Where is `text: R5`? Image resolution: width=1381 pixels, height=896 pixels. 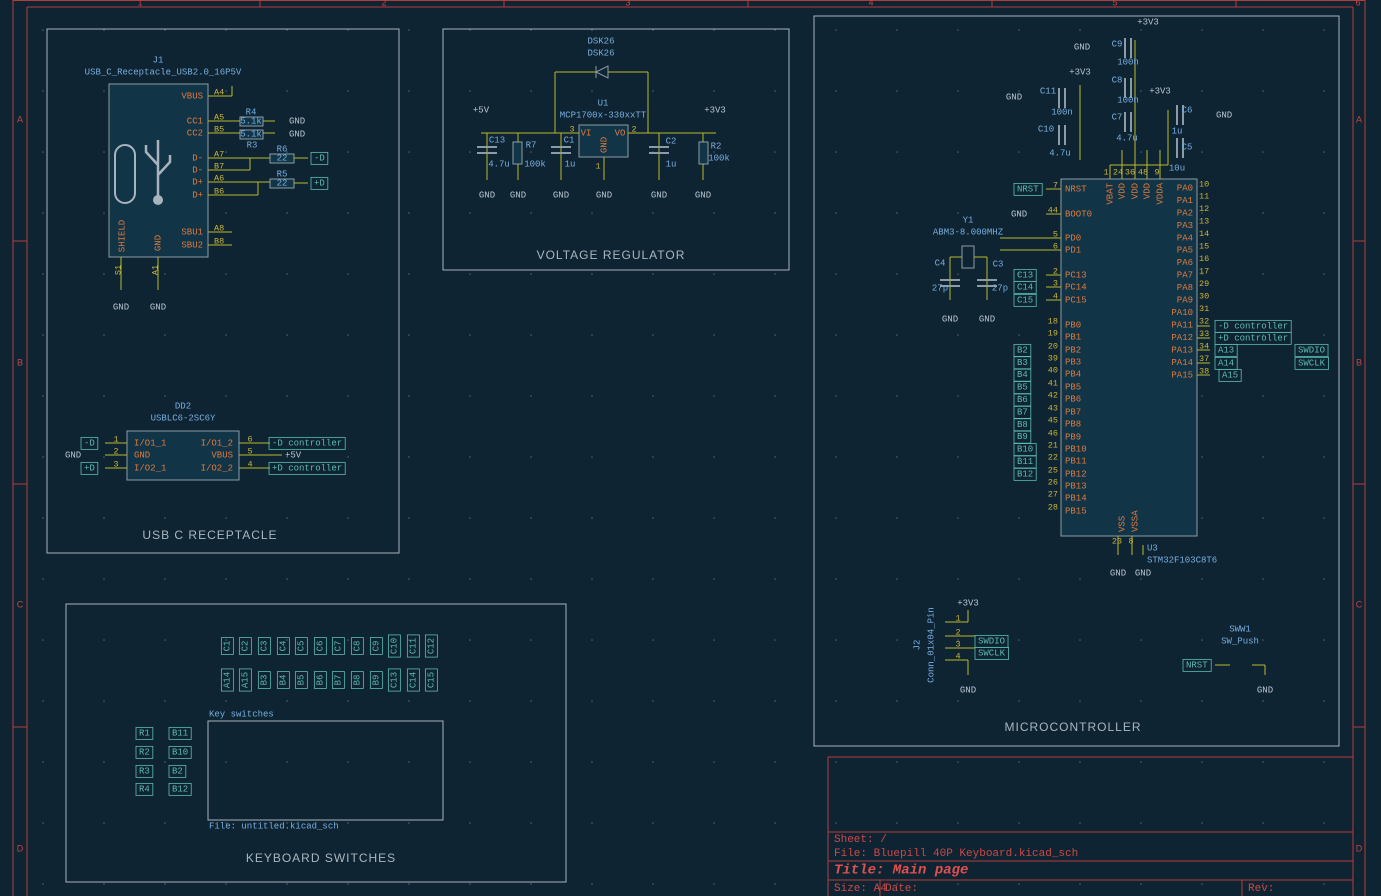 text: R5 is located at coordinates (282, 174).